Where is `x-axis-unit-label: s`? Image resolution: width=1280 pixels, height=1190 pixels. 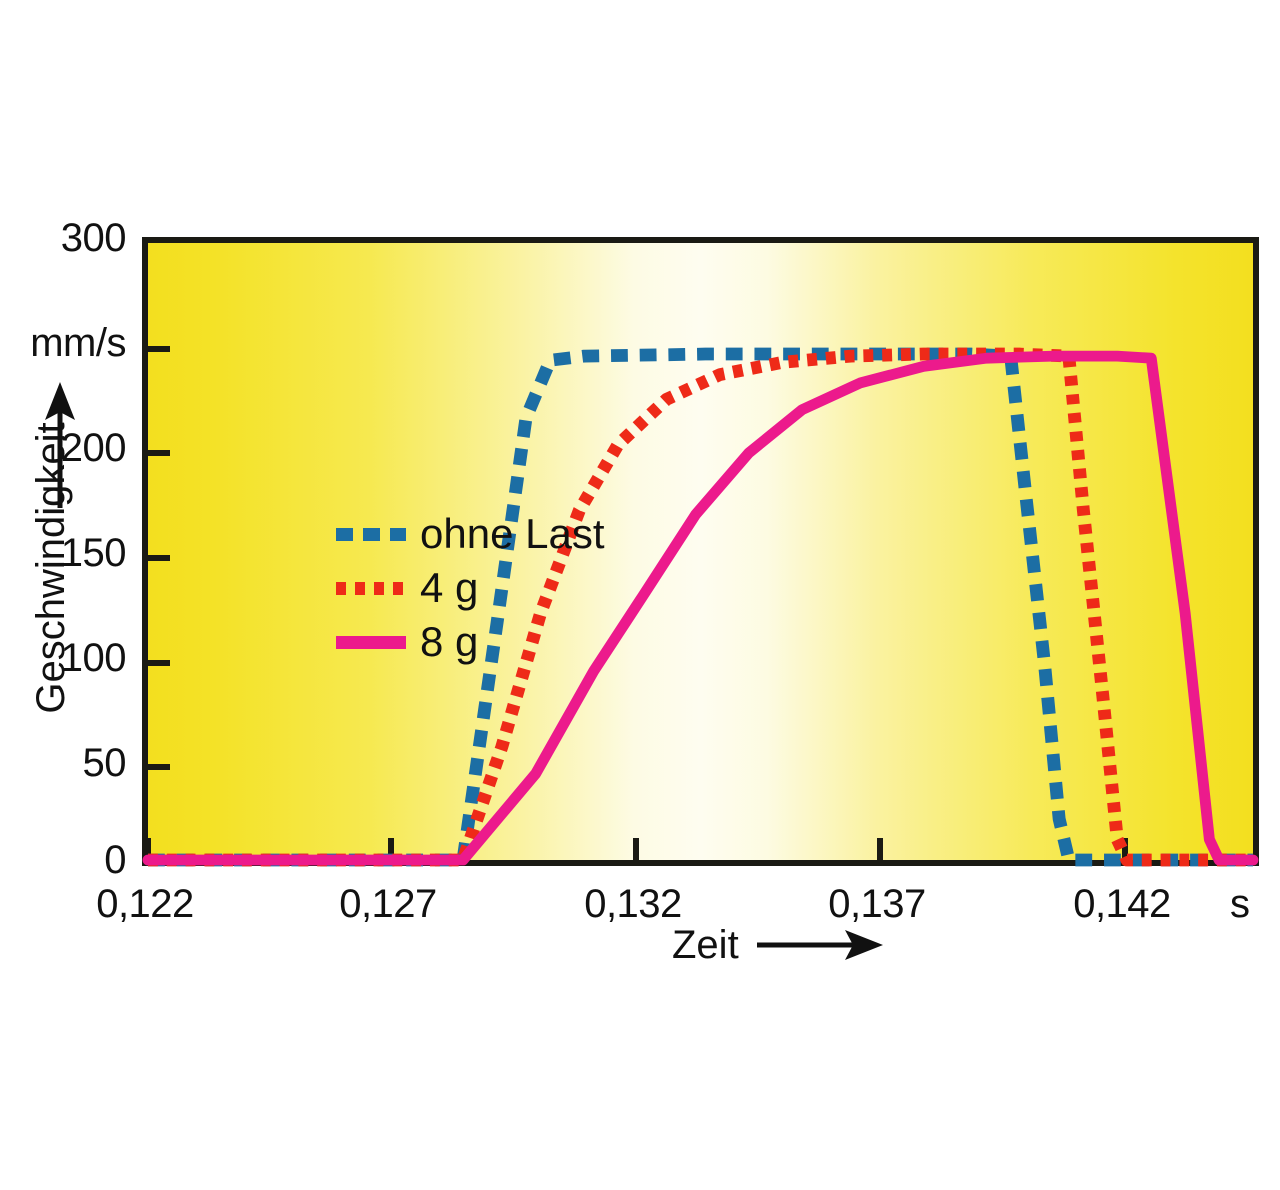
x-axis-unit-label: s is located at coordinates (1240, 904).